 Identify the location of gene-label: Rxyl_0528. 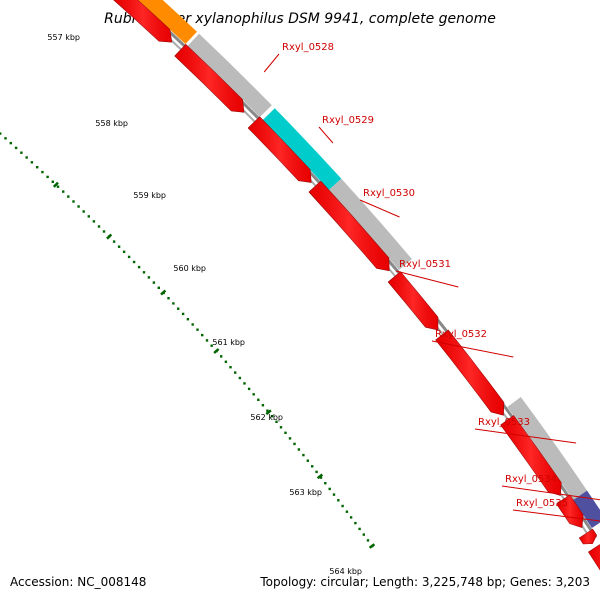
(308, 47).